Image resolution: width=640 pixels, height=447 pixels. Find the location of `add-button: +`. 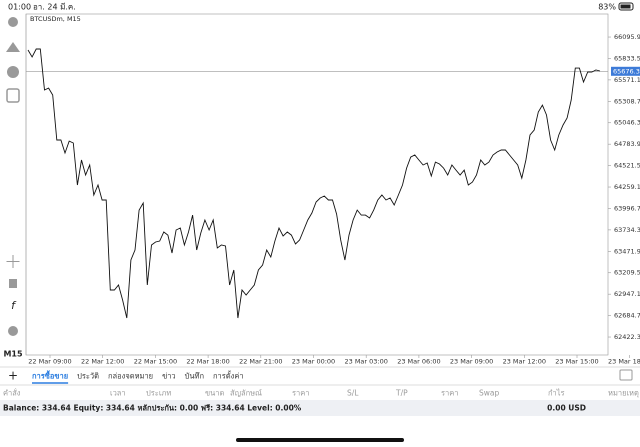

add-button: + is located at coordinates (13, 376).